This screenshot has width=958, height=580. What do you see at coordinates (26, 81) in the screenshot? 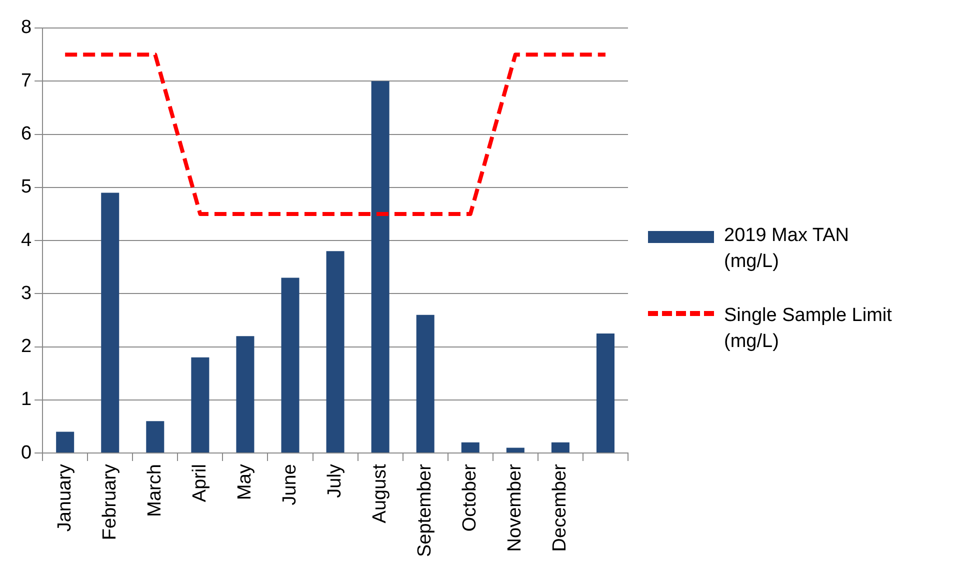
I see `y-tick-label: 7` at bounding box center [26, 81].